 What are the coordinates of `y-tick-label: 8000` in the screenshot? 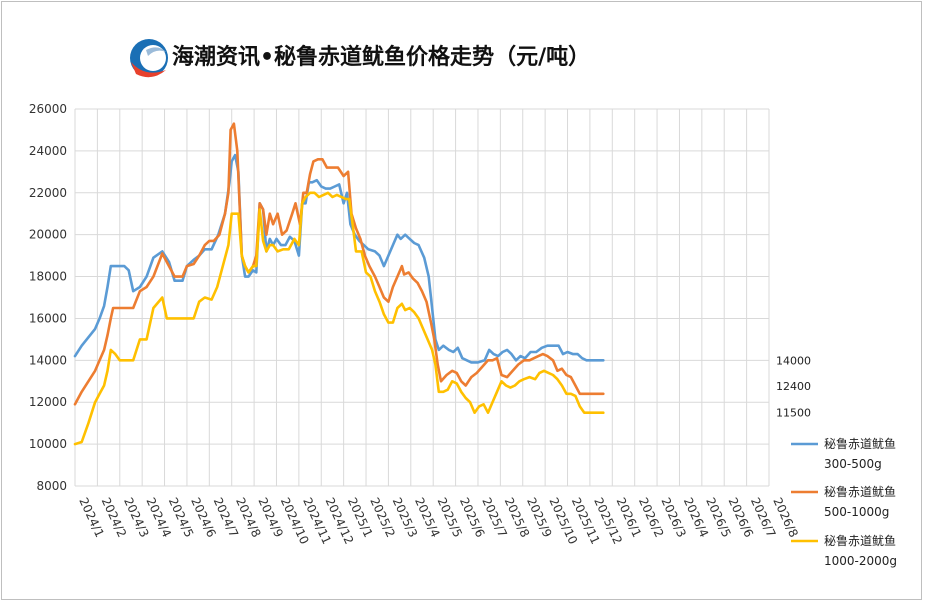 It's located at (51, 486).